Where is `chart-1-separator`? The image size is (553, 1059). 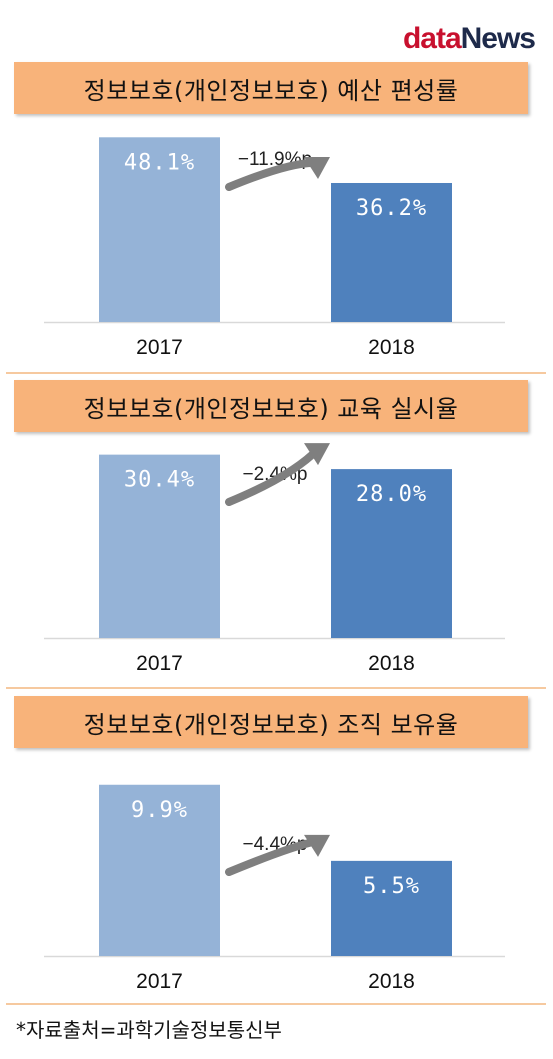 chart-1-separator is located at coordinates (276, 373).